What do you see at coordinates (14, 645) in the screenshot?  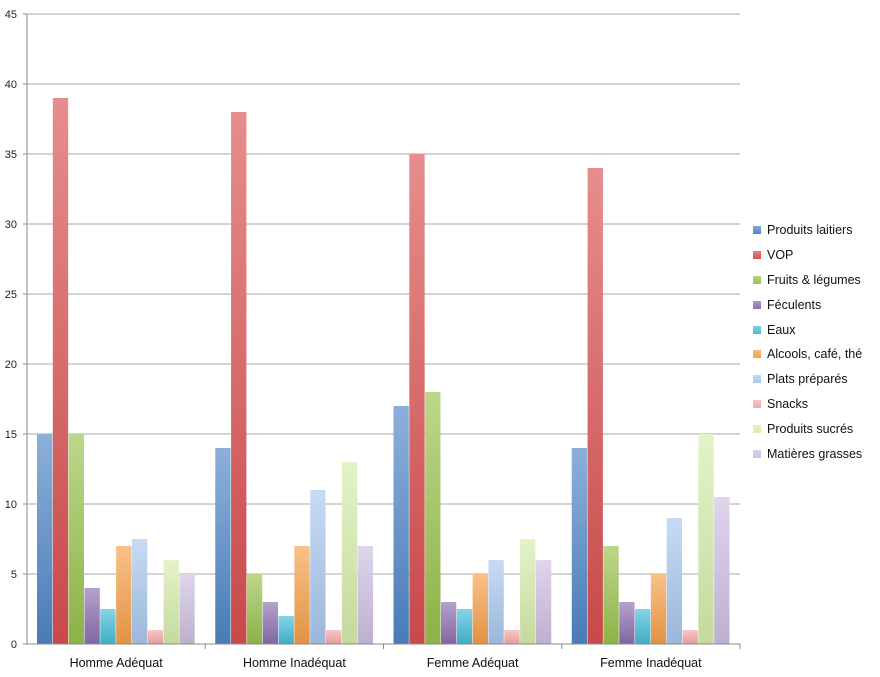 I see `y-tick-label: 0` at bounding box center [14, 645].